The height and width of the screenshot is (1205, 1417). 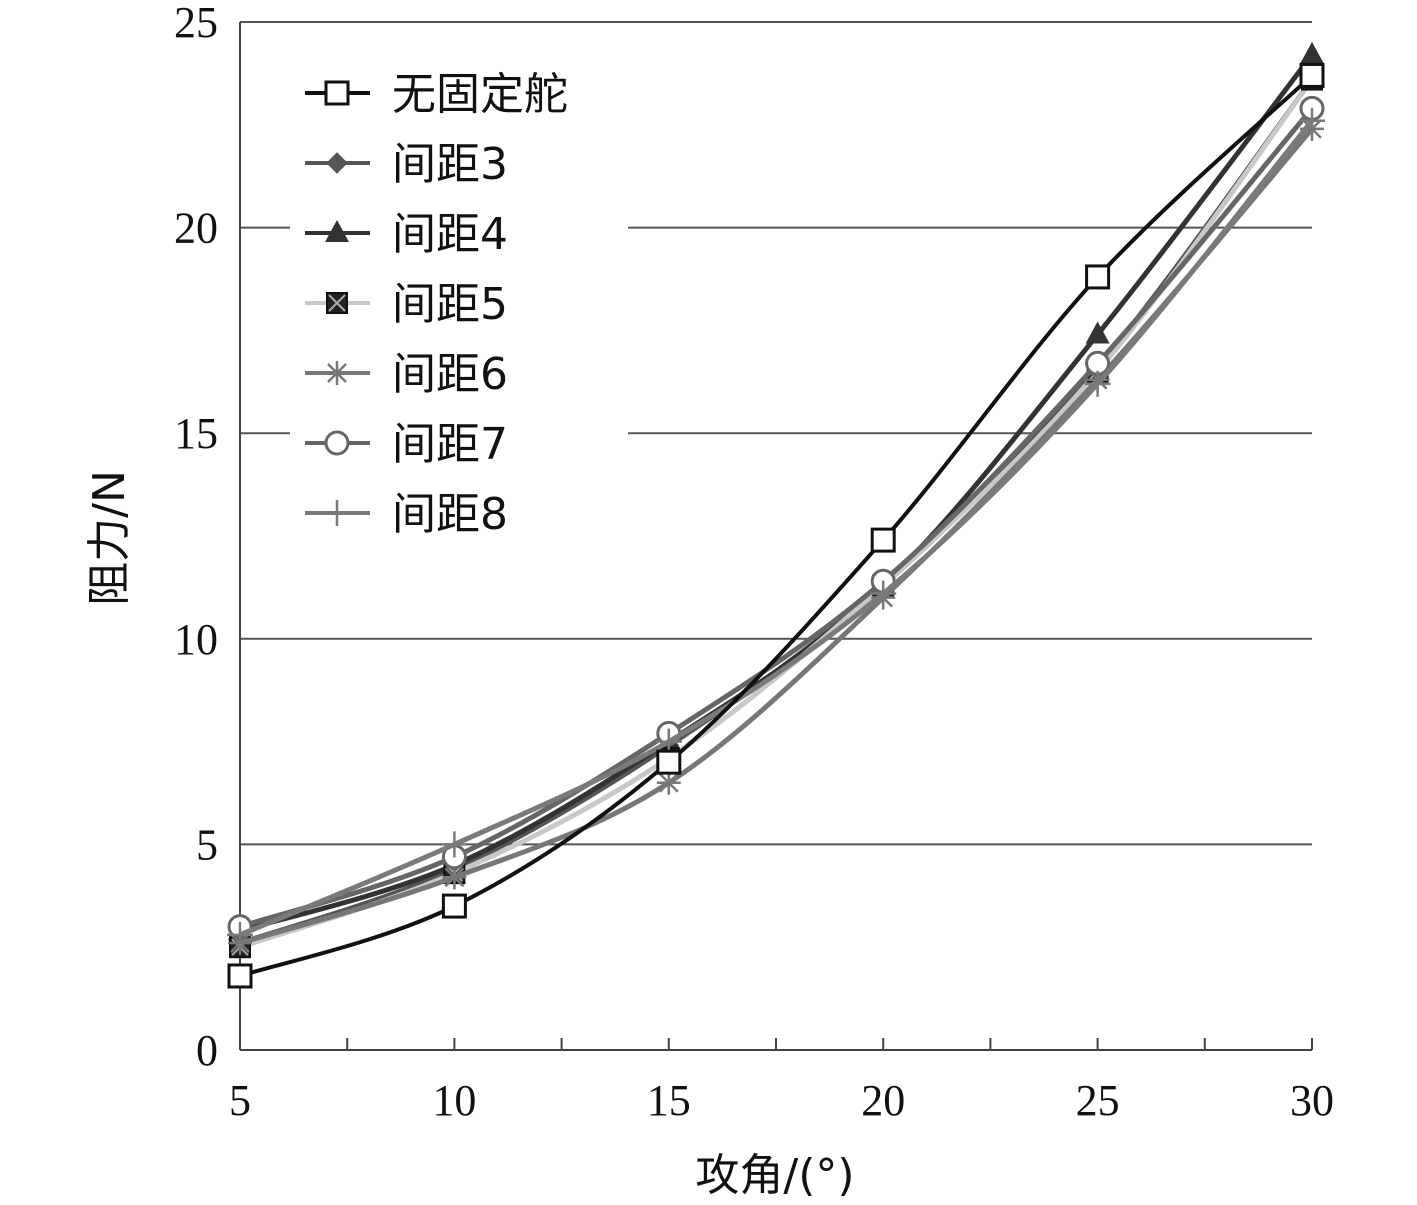 I want to click on legend-item: 间距4, so click(x=406, y=234).